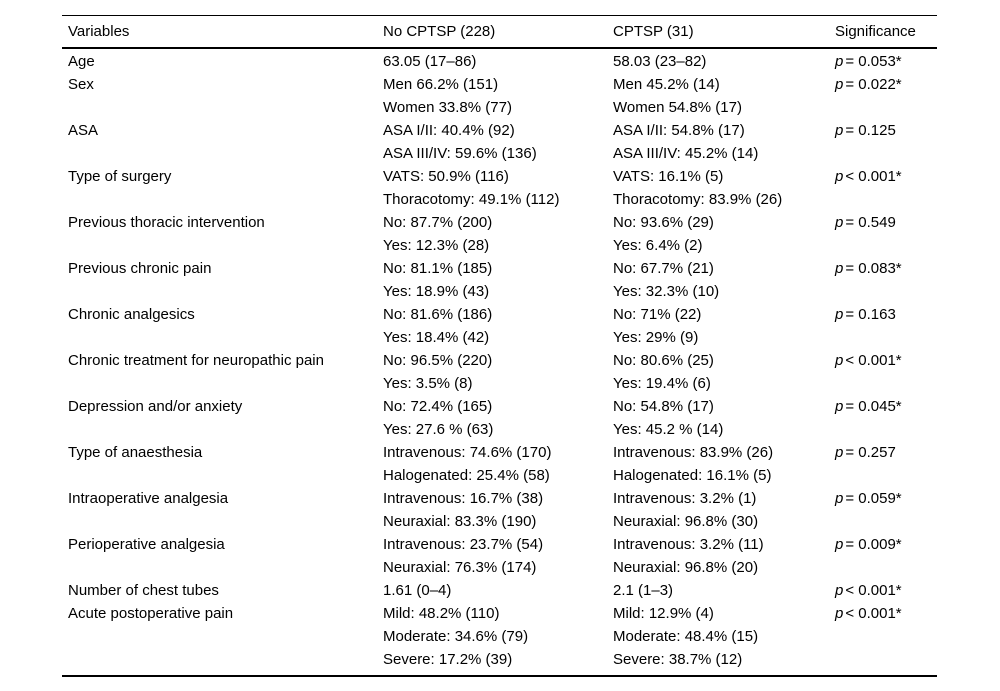  I want to click on variable-cell: Chronic analgesics, so click(225, 326).